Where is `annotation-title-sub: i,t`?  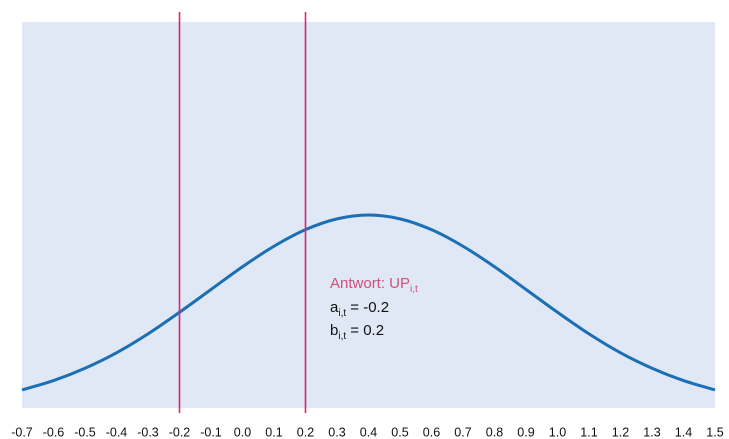
annotation-title-sub: i,t is located at coordinates (414, 289).